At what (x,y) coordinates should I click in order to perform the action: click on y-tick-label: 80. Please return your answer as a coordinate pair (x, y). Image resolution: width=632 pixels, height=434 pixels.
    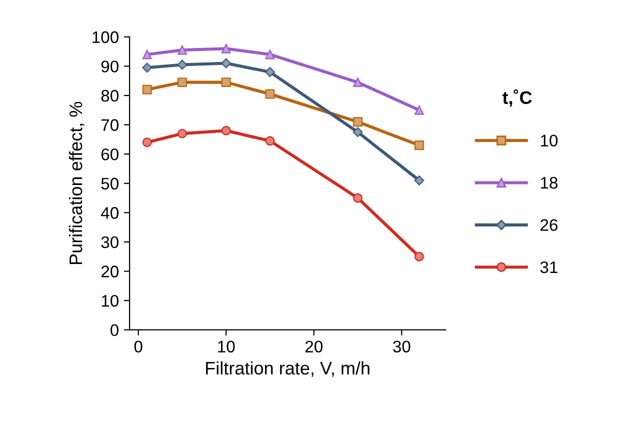
    Looking at the image, I should click on (109, 96).